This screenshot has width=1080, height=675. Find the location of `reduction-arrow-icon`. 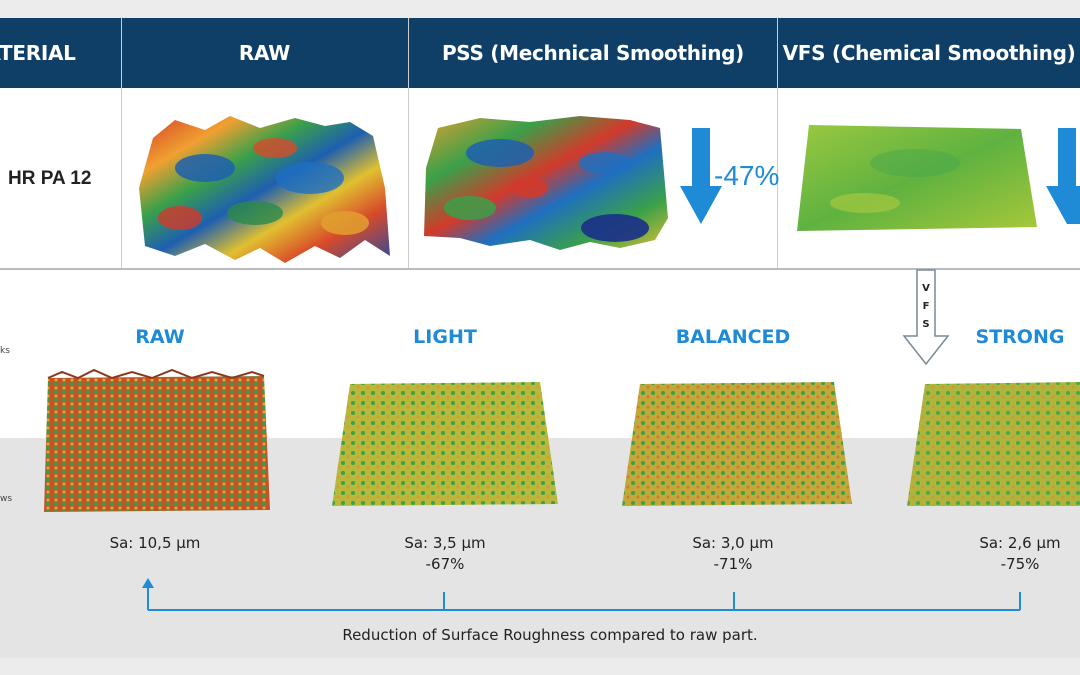

reduction-arrow-icon is located at coordinates (701, 176).